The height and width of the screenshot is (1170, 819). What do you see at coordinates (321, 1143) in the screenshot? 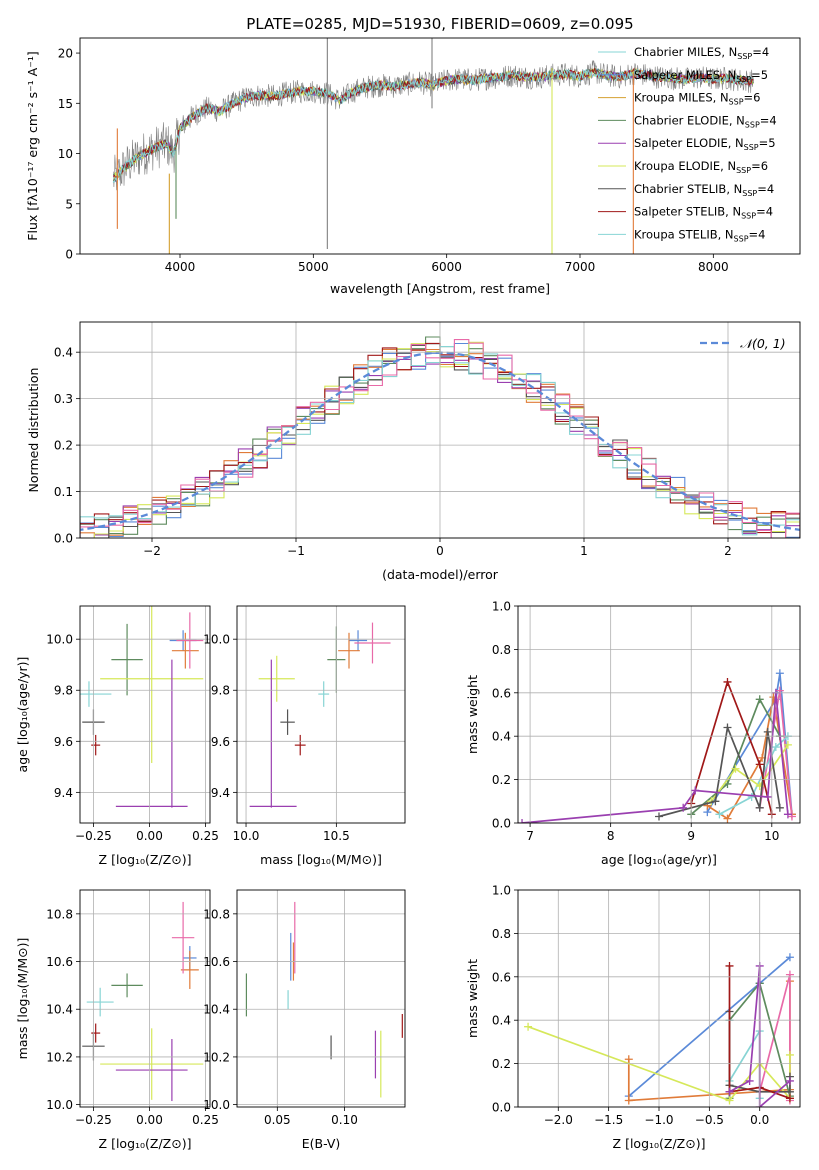
I see `x-axis-label: E(B-V)` at bounding box center [321, 1143].